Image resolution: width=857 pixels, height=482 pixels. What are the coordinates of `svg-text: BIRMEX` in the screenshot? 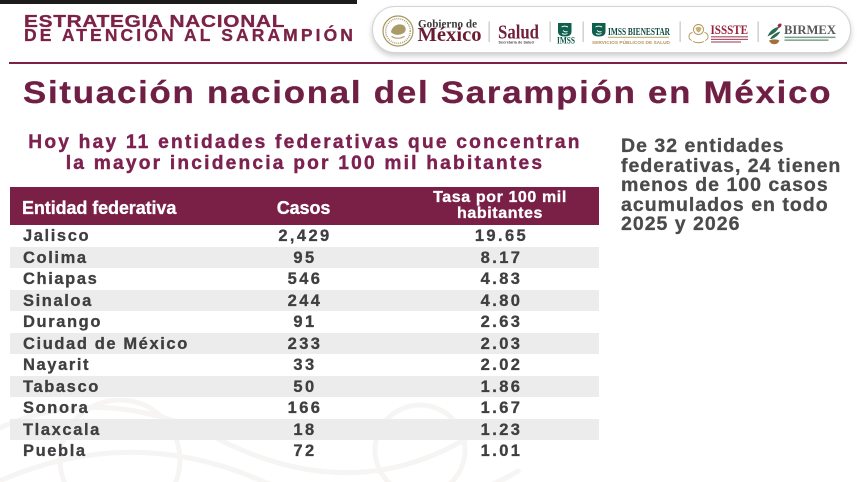 It's located at (810, 29).